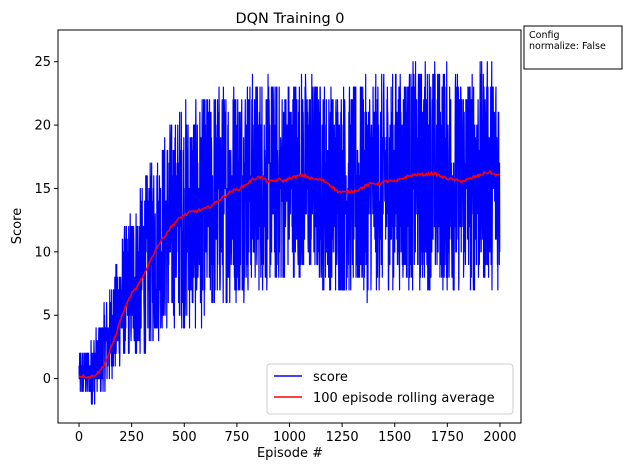 The height and width of the screenshot is (470, 629). What do you see at coordinates (47, 379) in the screenshot?
I see `y-tick-label: 0` at bounding box center [47, 379].